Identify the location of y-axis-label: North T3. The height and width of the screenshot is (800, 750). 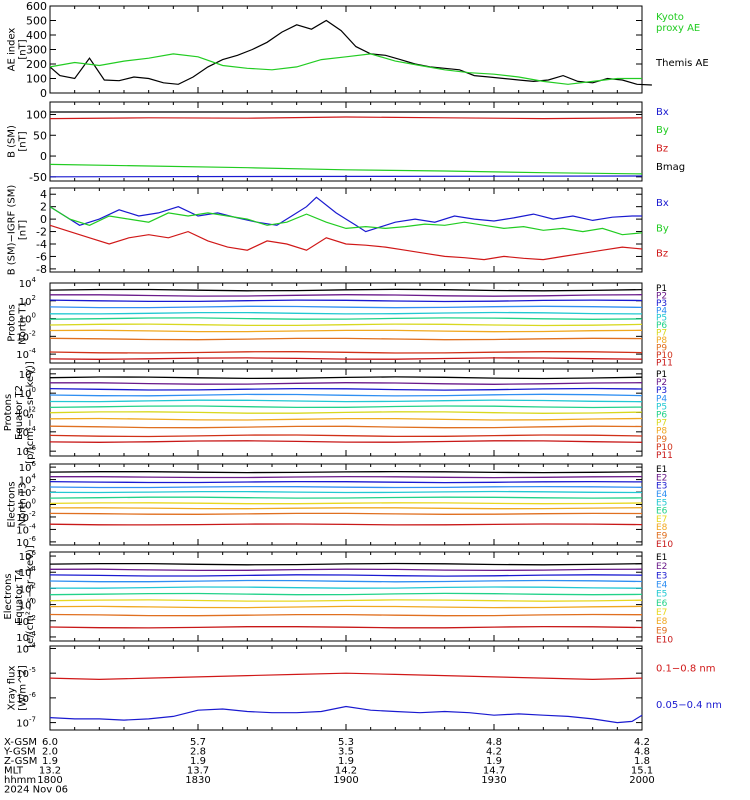
(23, 505).